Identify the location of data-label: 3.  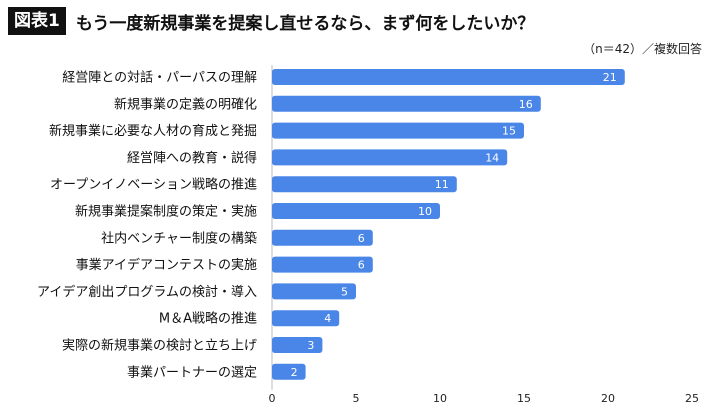
(310, 345).